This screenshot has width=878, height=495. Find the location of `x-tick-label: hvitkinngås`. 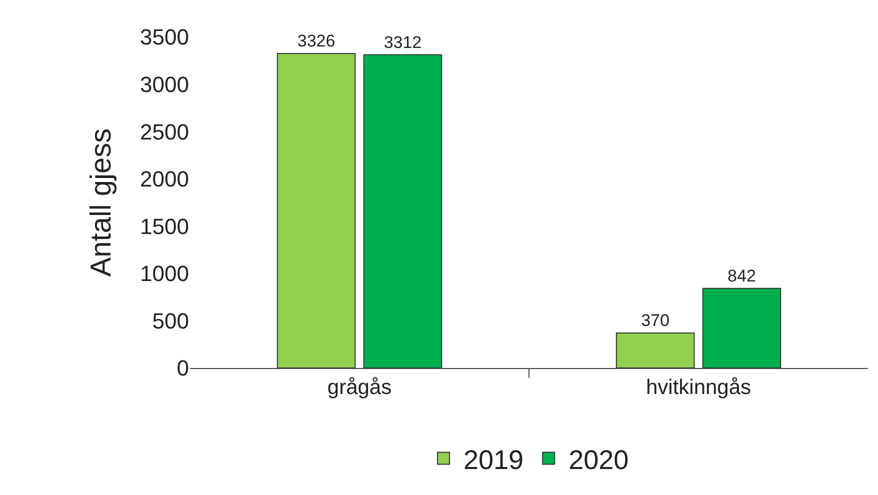

x-tick-label: hvitkinngås is located at coordinates (699, 388).